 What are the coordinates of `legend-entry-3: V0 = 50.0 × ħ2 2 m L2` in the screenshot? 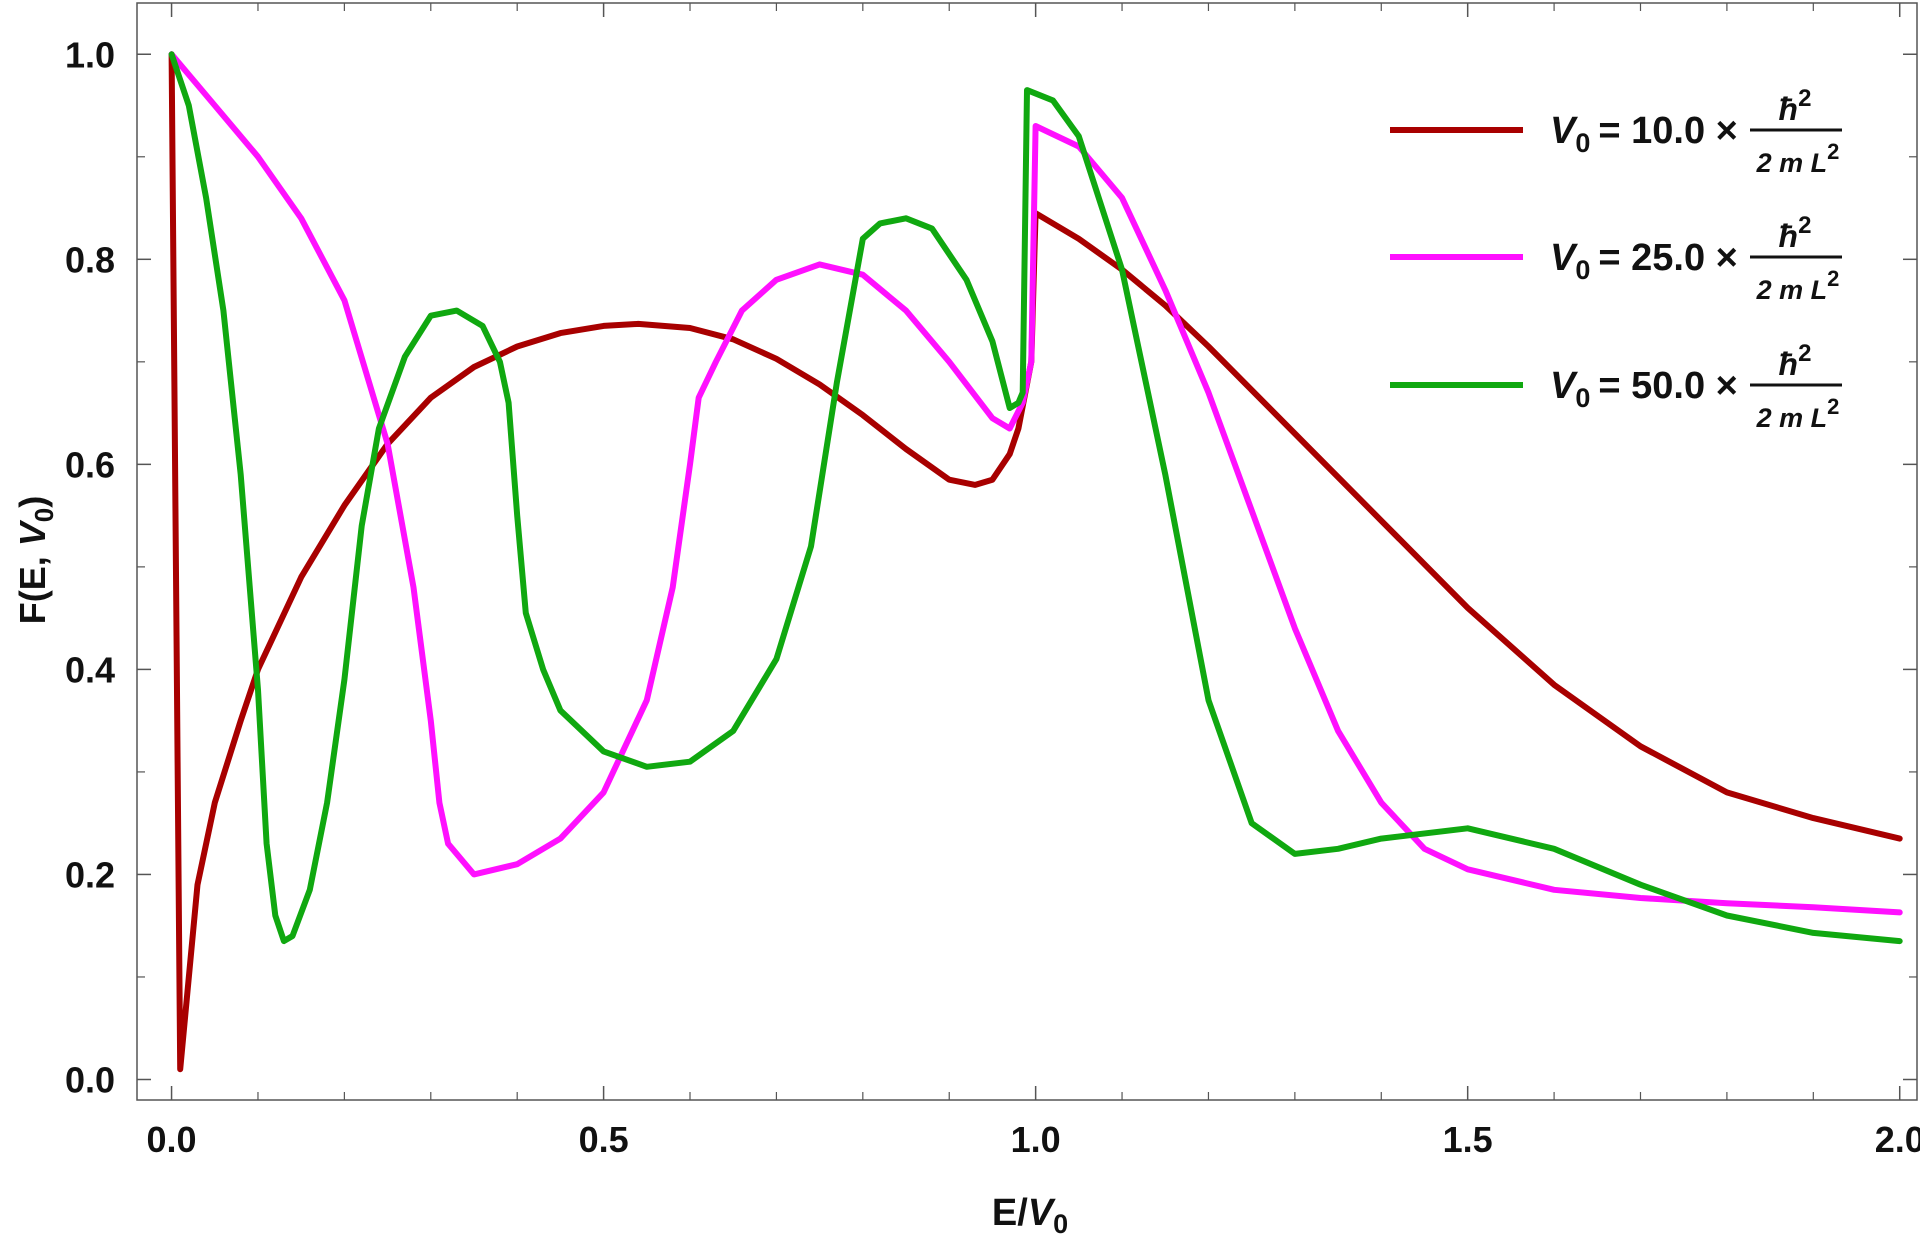 It's located at (1616, 386).